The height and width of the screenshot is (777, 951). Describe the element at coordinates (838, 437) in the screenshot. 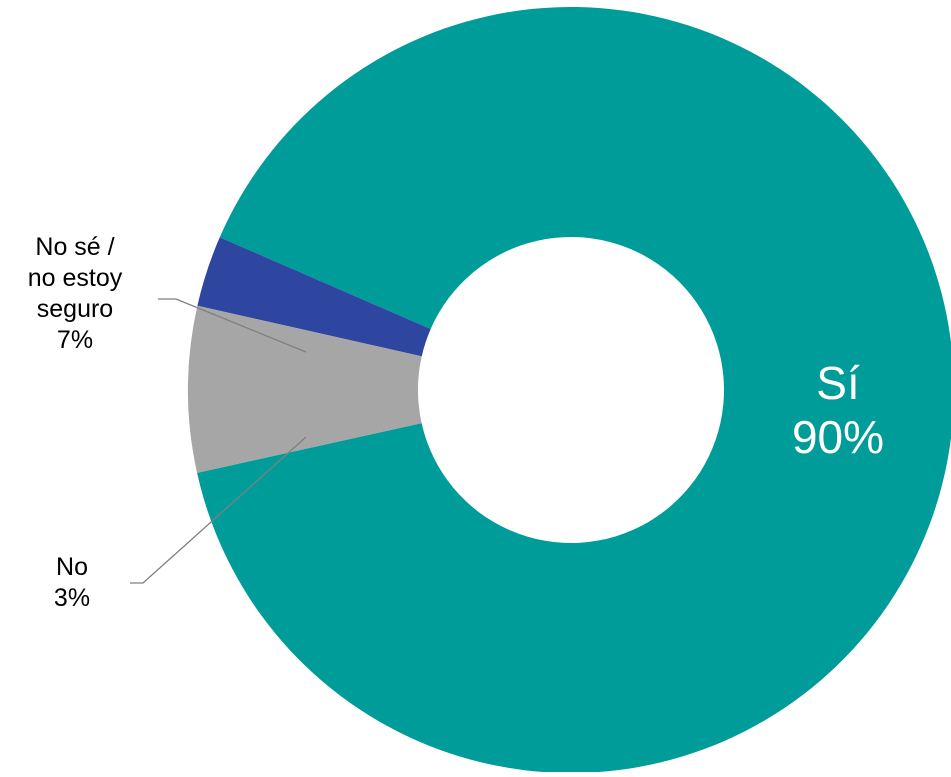

I see `label-si-value: 90%` at that location.